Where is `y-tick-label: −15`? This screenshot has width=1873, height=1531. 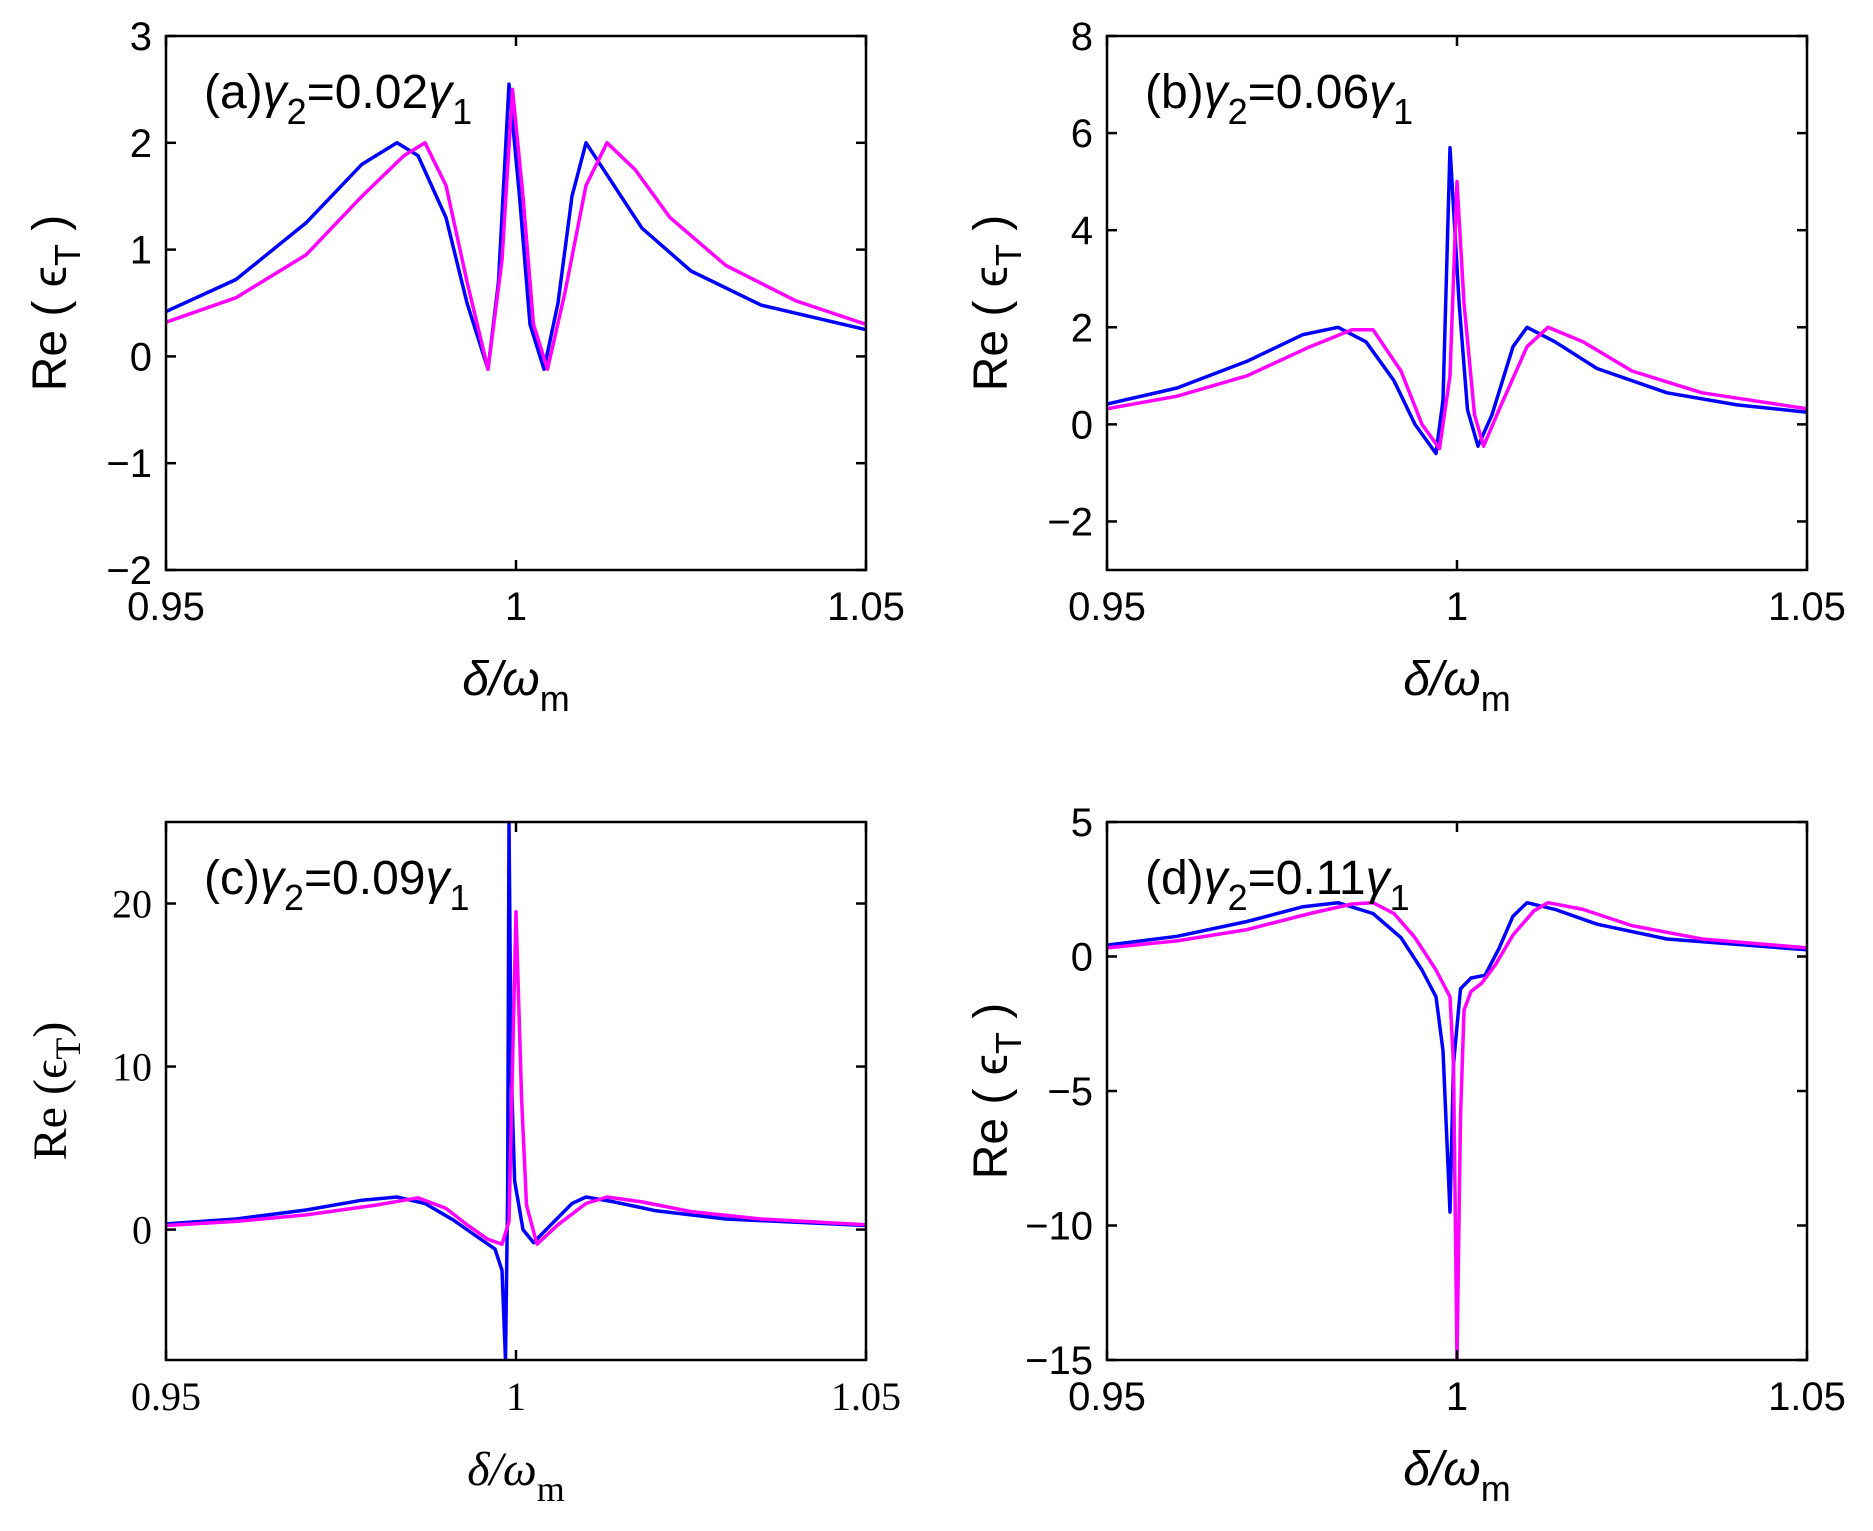
y-tick-label: −15 is located at coordinates (1059, 1361).